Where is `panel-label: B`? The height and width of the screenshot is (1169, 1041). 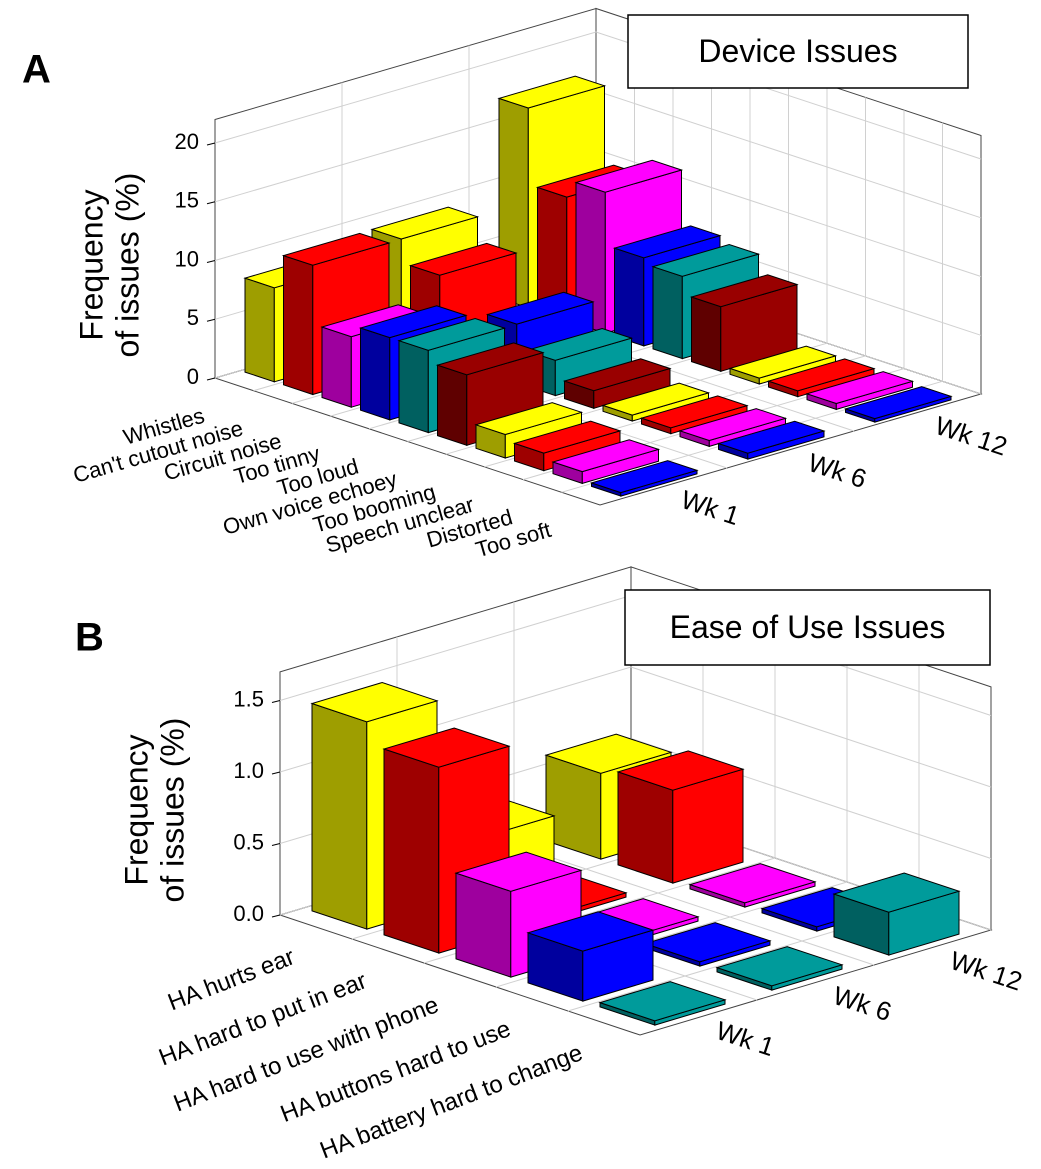 panel-label: B is located at coordinates (89, 638).